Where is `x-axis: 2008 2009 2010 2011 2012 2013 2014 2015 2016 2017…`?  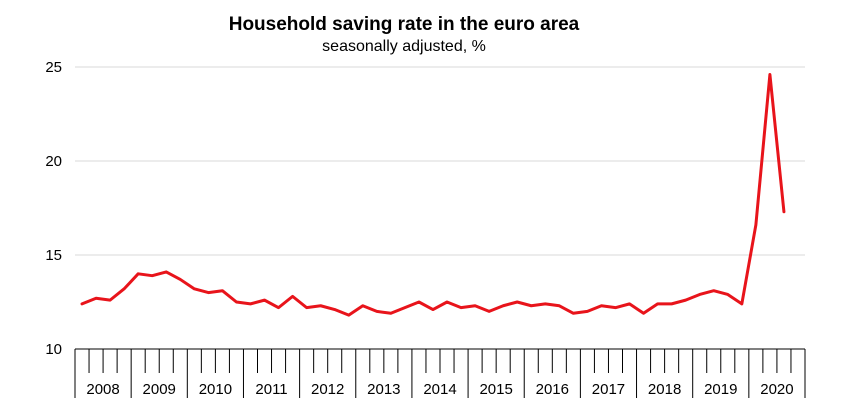
x-axis: 2008 2009 2010 2011 2012 2013 2014 2015 2016 2017… is located at coordinates (440, 373).